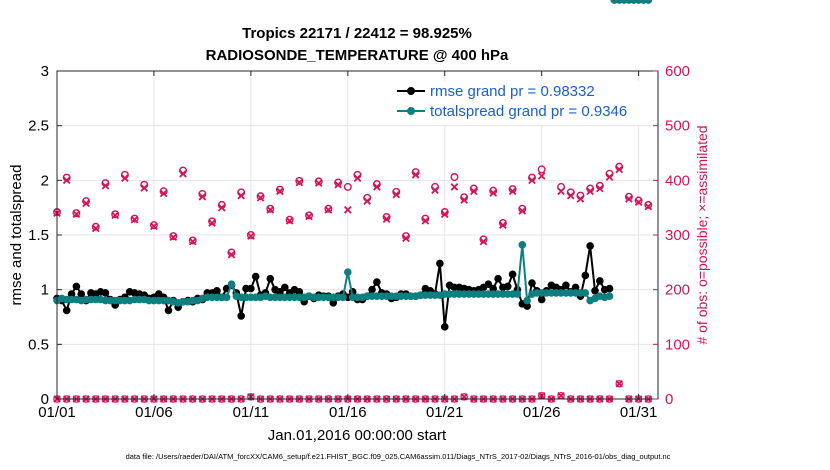  What do you see at coordinates (154, 412) in the screenshot?
I see `x-tick-label: 01/06` at bounding box center [154, 412].